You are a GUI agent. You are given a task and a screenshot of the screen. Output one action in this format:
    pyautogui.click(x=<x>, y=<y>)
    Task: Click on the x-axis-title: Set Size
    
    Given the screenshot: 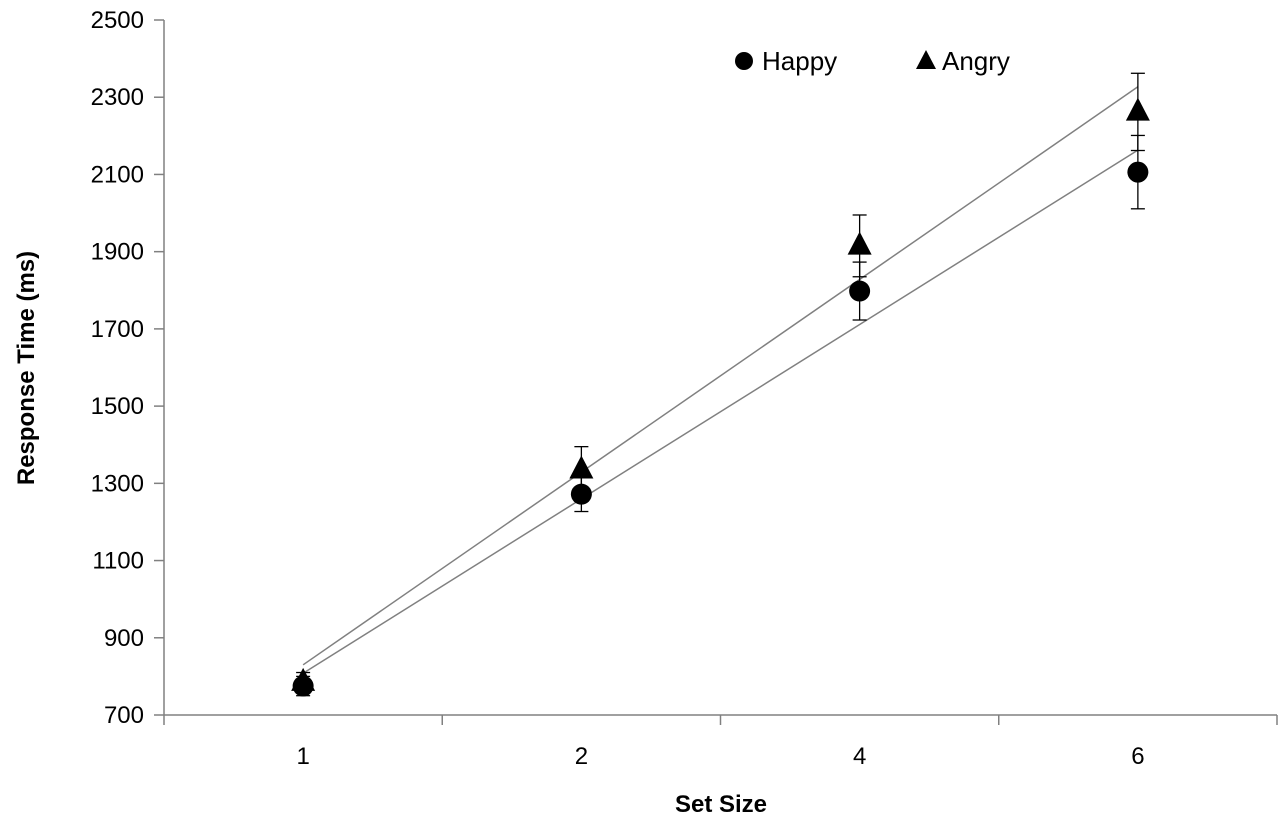 What is the action you would take?
    pyautogui.click(x=721, y=804)
    